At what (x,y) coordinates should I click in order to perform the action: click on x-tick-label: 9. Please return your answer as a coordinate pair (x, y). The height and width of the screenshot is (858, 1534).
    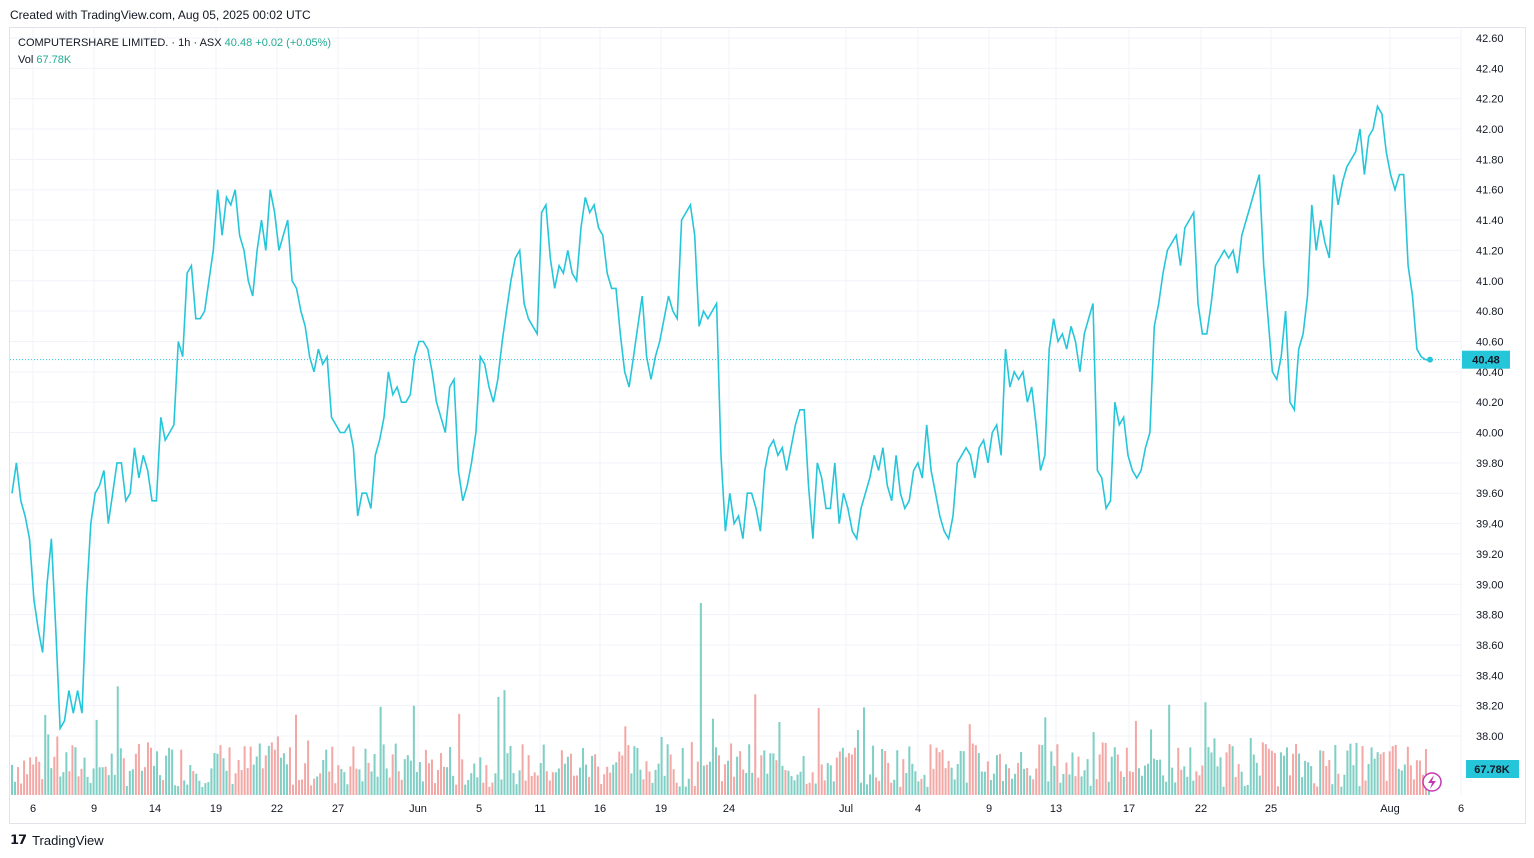
    Looking at the image, I should click on (94, 809).